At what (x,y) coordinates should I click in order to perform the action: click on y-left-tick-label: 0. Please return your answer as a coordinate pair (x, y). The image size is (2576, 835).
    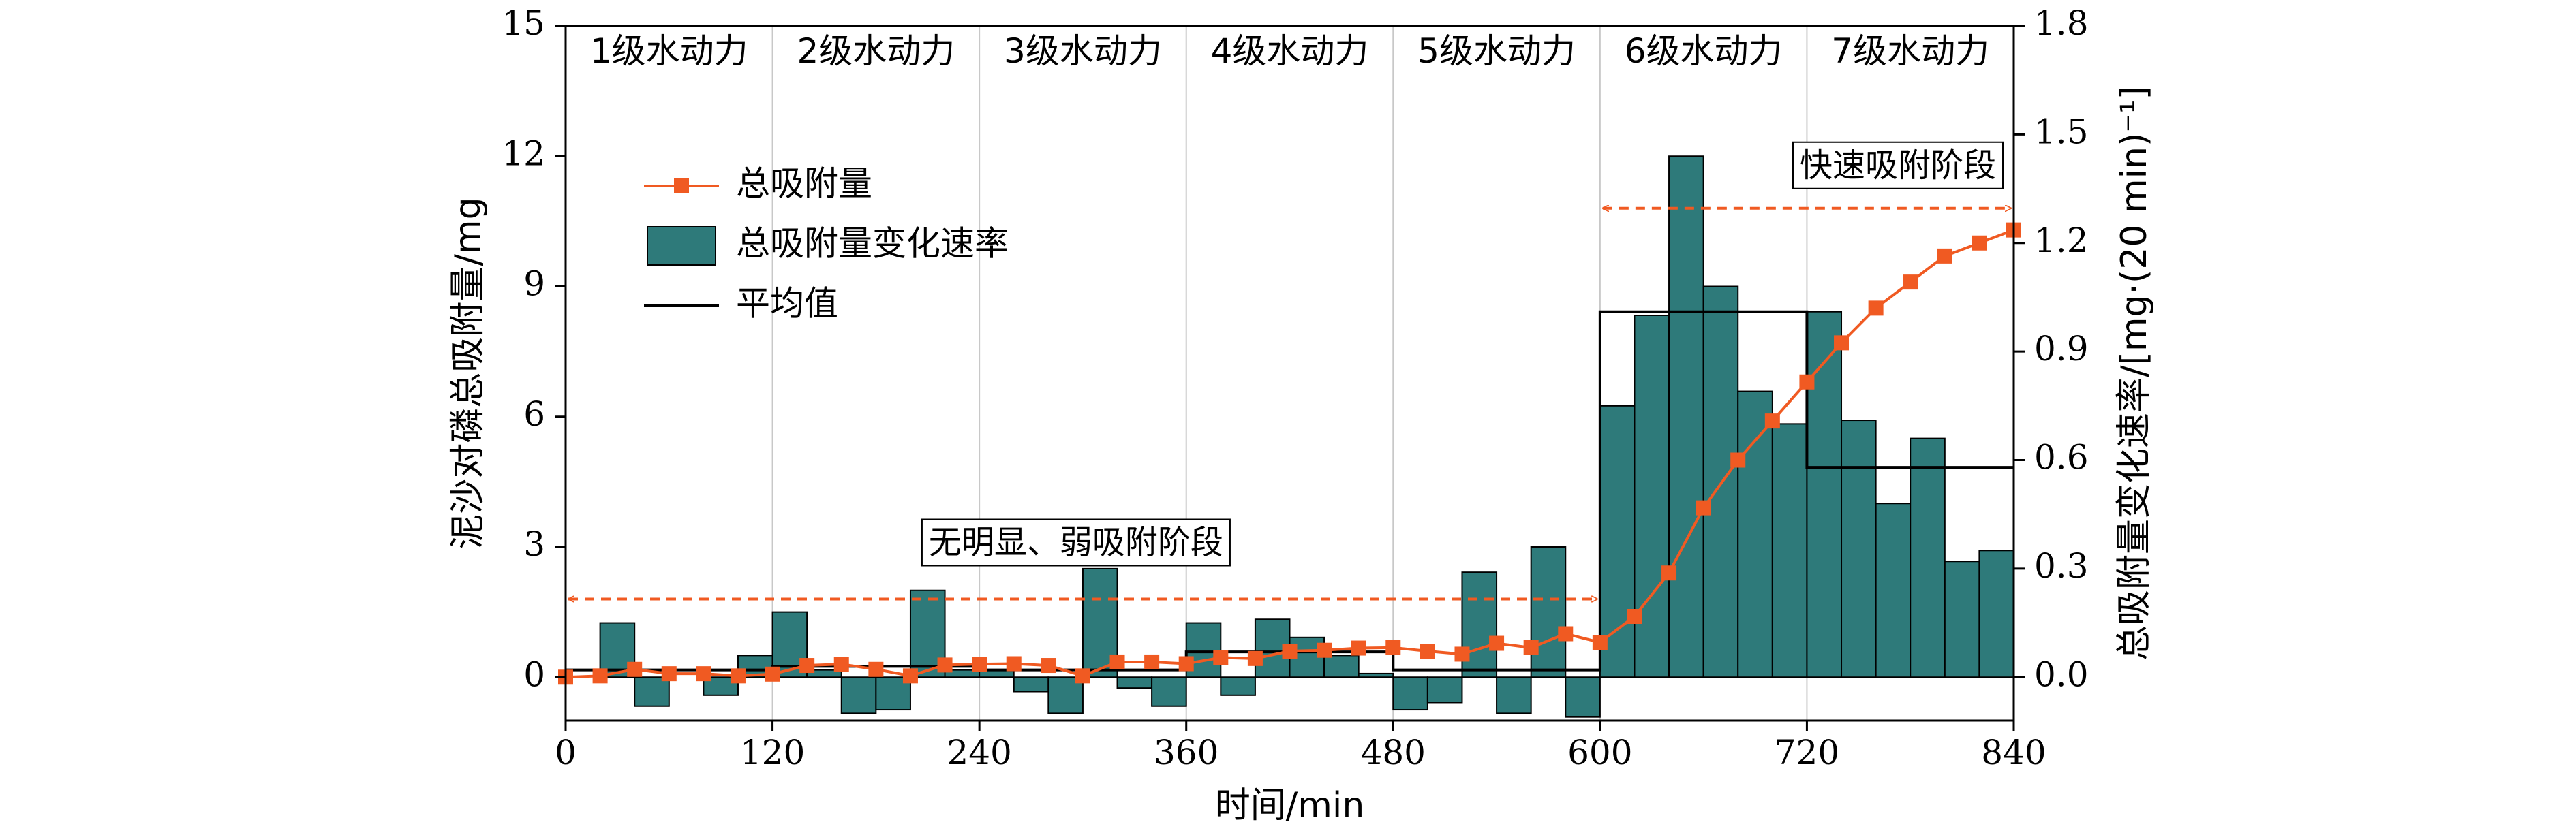
    Looking at the image, I should click on (534, 674).